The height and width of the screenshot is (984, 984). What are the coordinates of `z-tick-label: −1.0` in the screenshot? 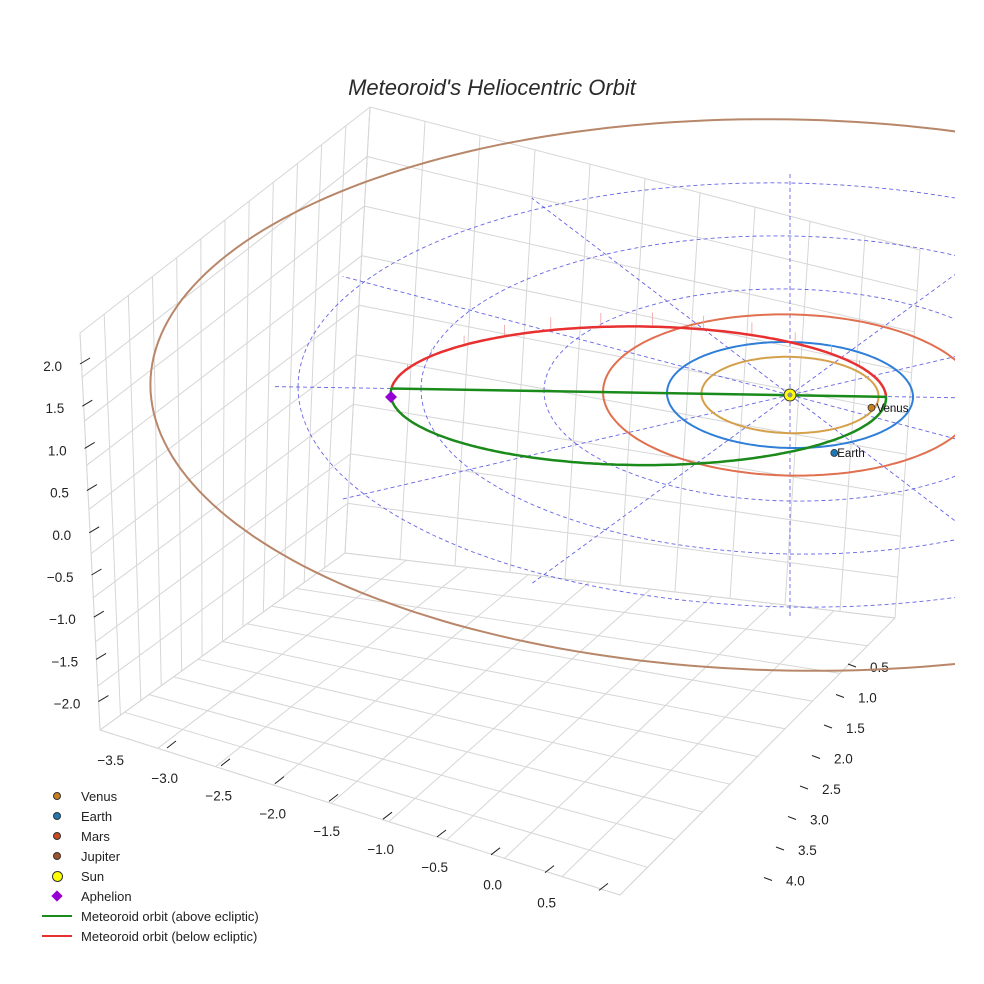 It's located at (62, 619).